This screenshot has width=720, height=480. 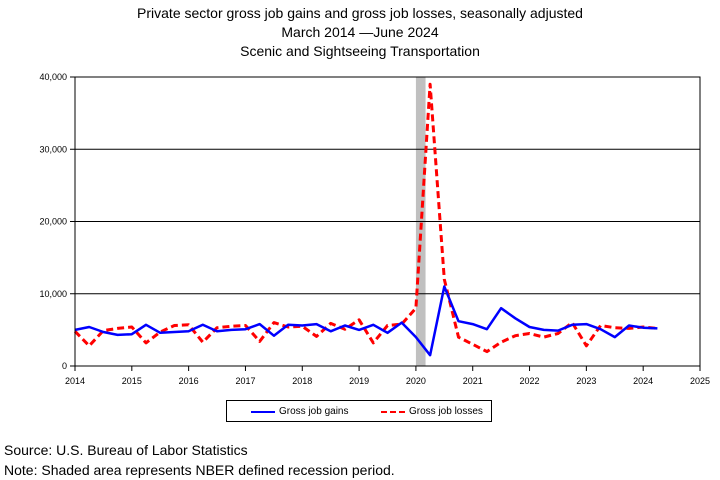 What do you see at coordinates (53, 294) in the screenshot?
I see `y-tick-label: 10,000` at bounding box center [53, 294].